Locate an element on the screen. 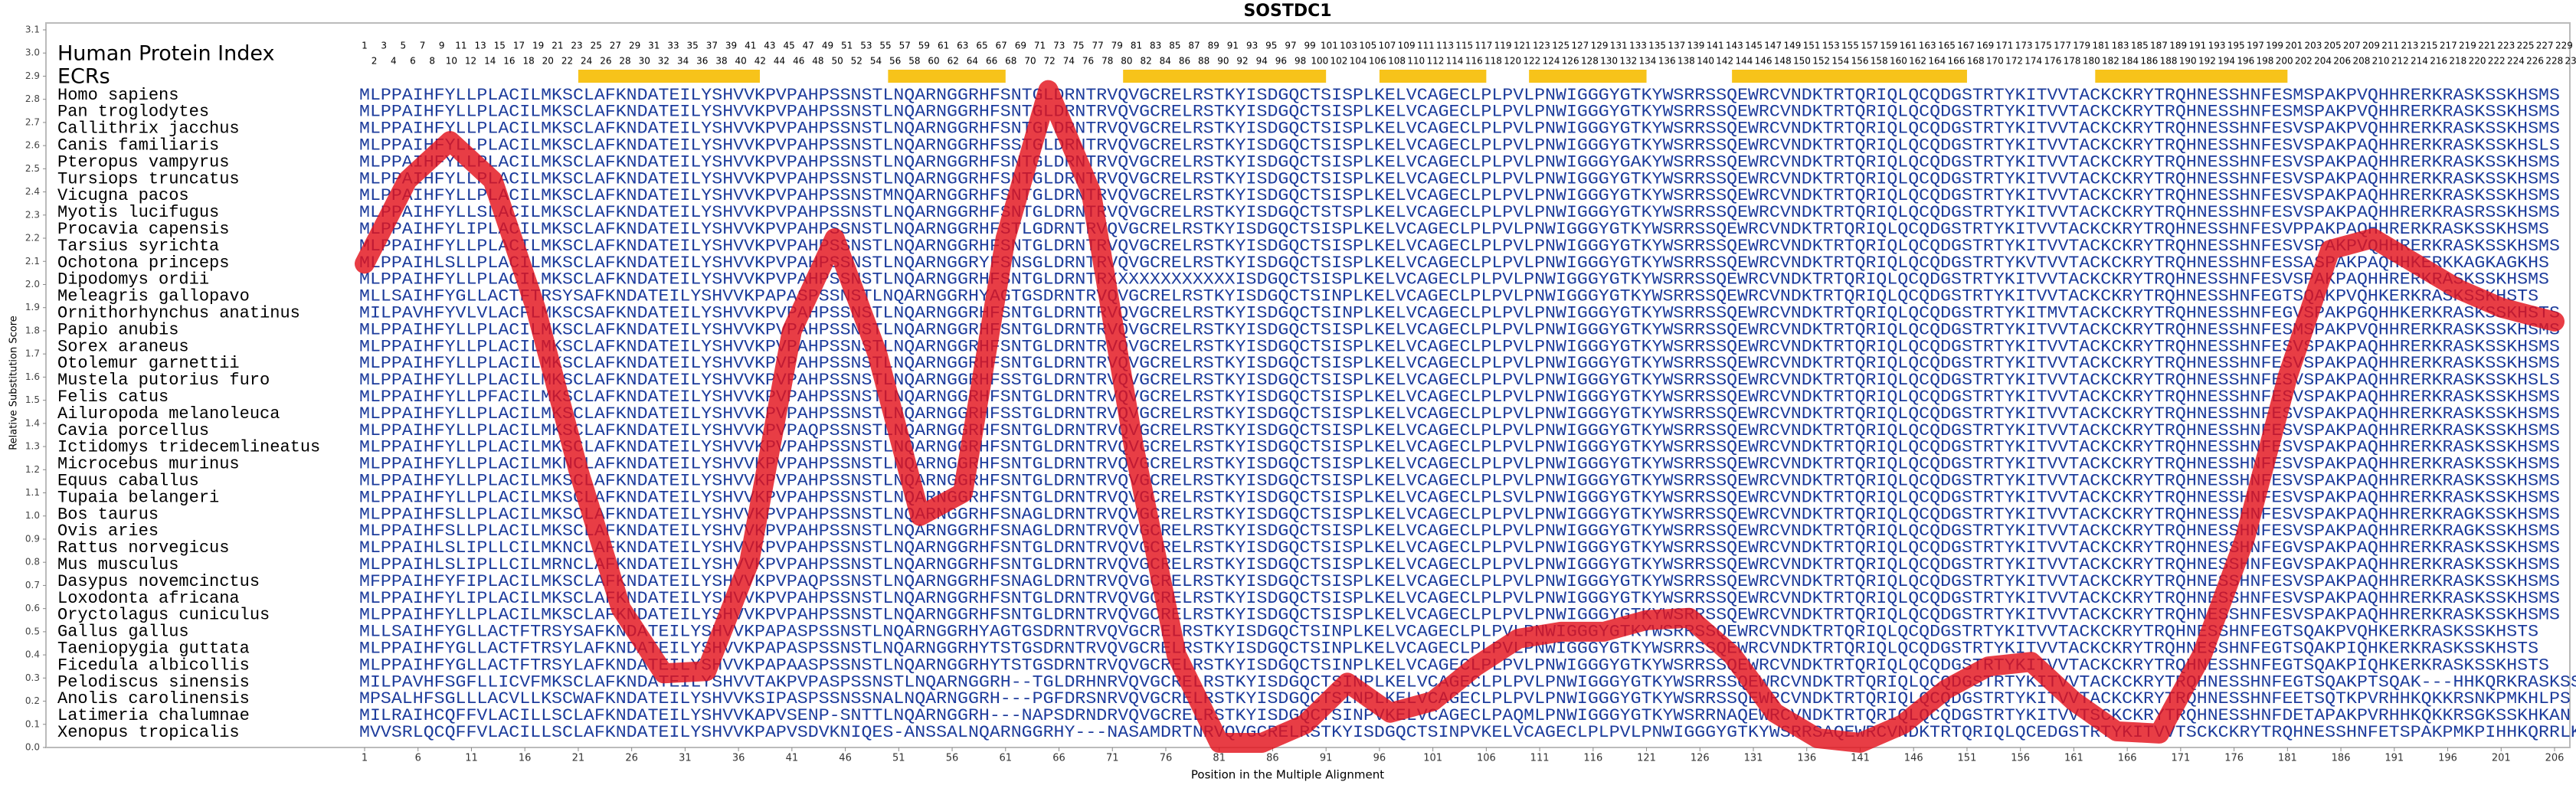 This screenshot has width=2576, height=785. x-axis-title: Position in the Multiple Alignment is located at coordinates (1287, 775).